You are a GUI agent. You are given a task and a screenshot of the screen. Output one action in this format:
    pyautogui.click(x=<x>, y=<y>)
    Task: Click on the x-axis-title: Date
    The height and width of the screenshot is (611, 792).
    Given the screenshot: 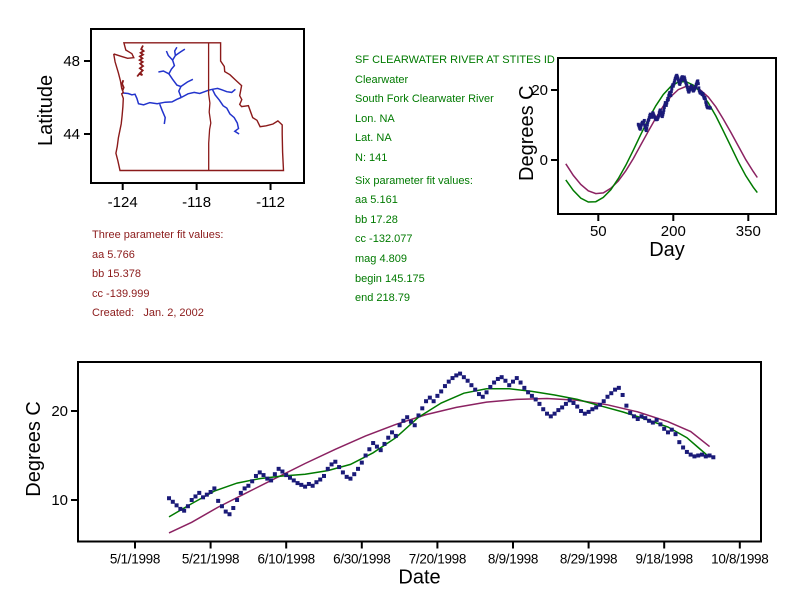 What is the action you would take?
    pyautogui.click(x=419, y=578)
    